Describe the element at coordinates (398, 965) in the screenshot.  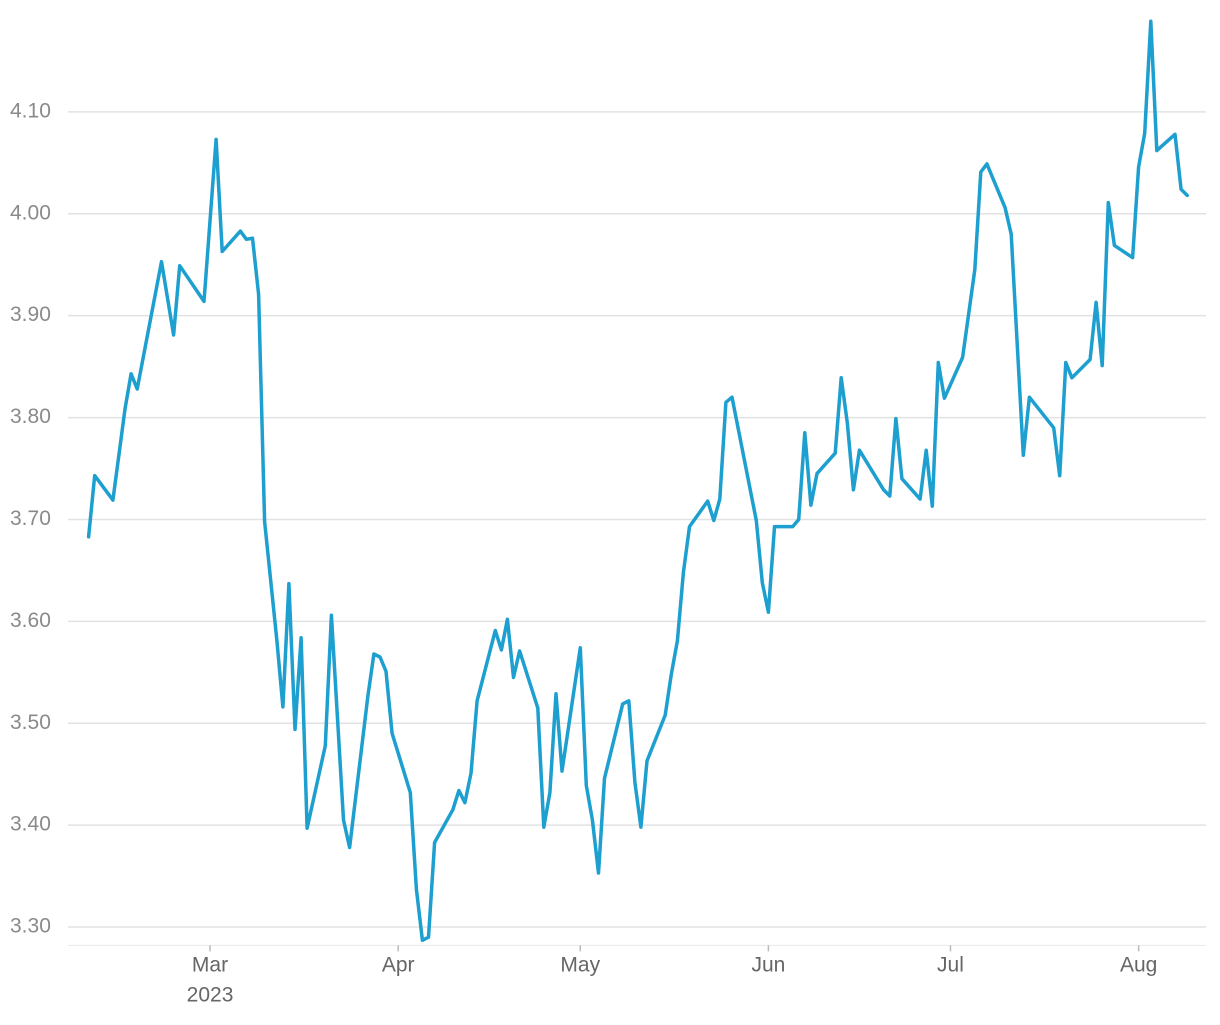
I see `x-tick-label: Apr` at that location.